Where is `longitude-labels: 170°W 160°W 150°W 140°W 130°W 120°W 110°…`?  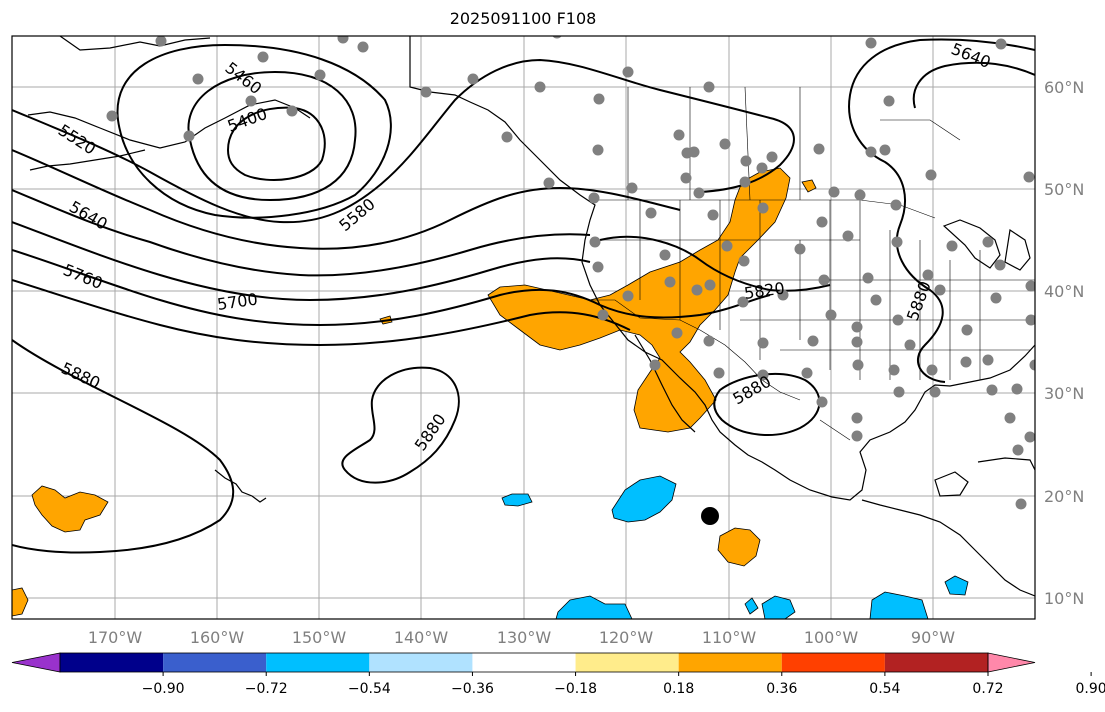
longitude-labels: 170°W 160°W 150°W 140°W 130°W 120°W 110°… is located at coordinates (521, 637).